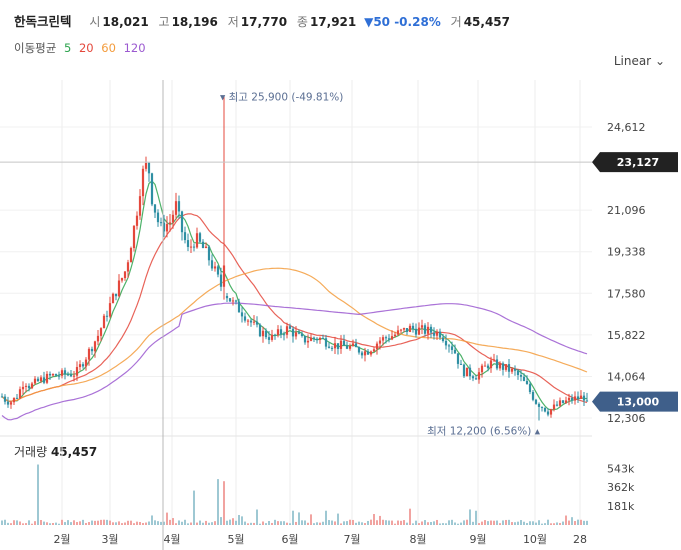 The image size is (681, 550). Describe the element at coordinates (626, 335) in the screenshot. I see `y-tick-label: 15,822` at that location.